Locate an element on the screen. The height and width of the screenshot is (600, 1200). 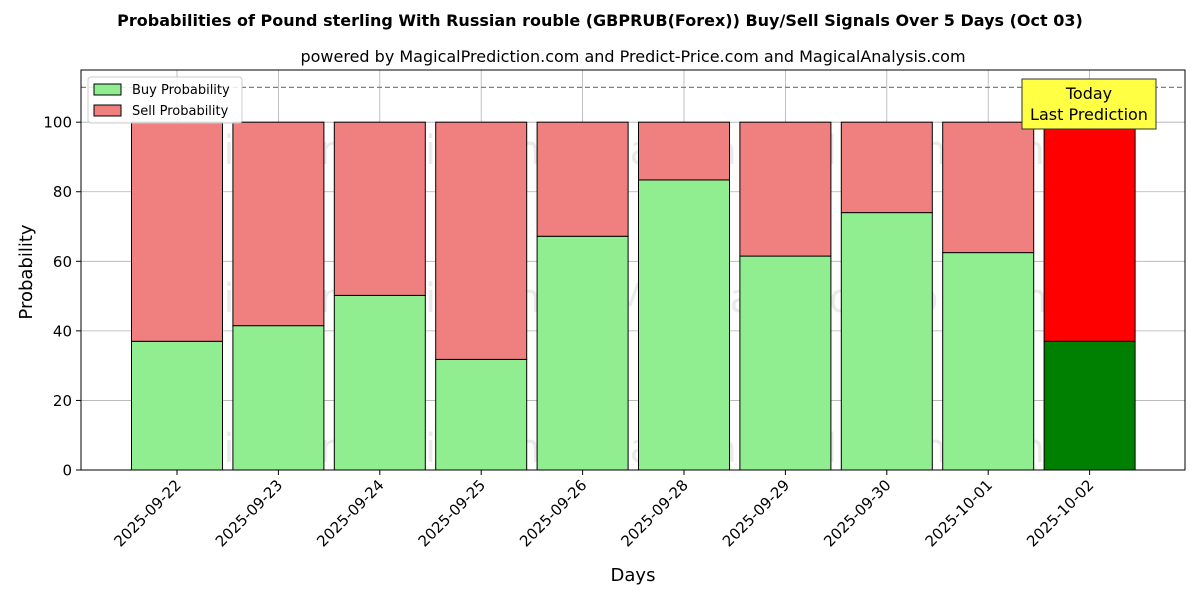
annotation-text: Last Prediction is located at coordinates (1089, 114).